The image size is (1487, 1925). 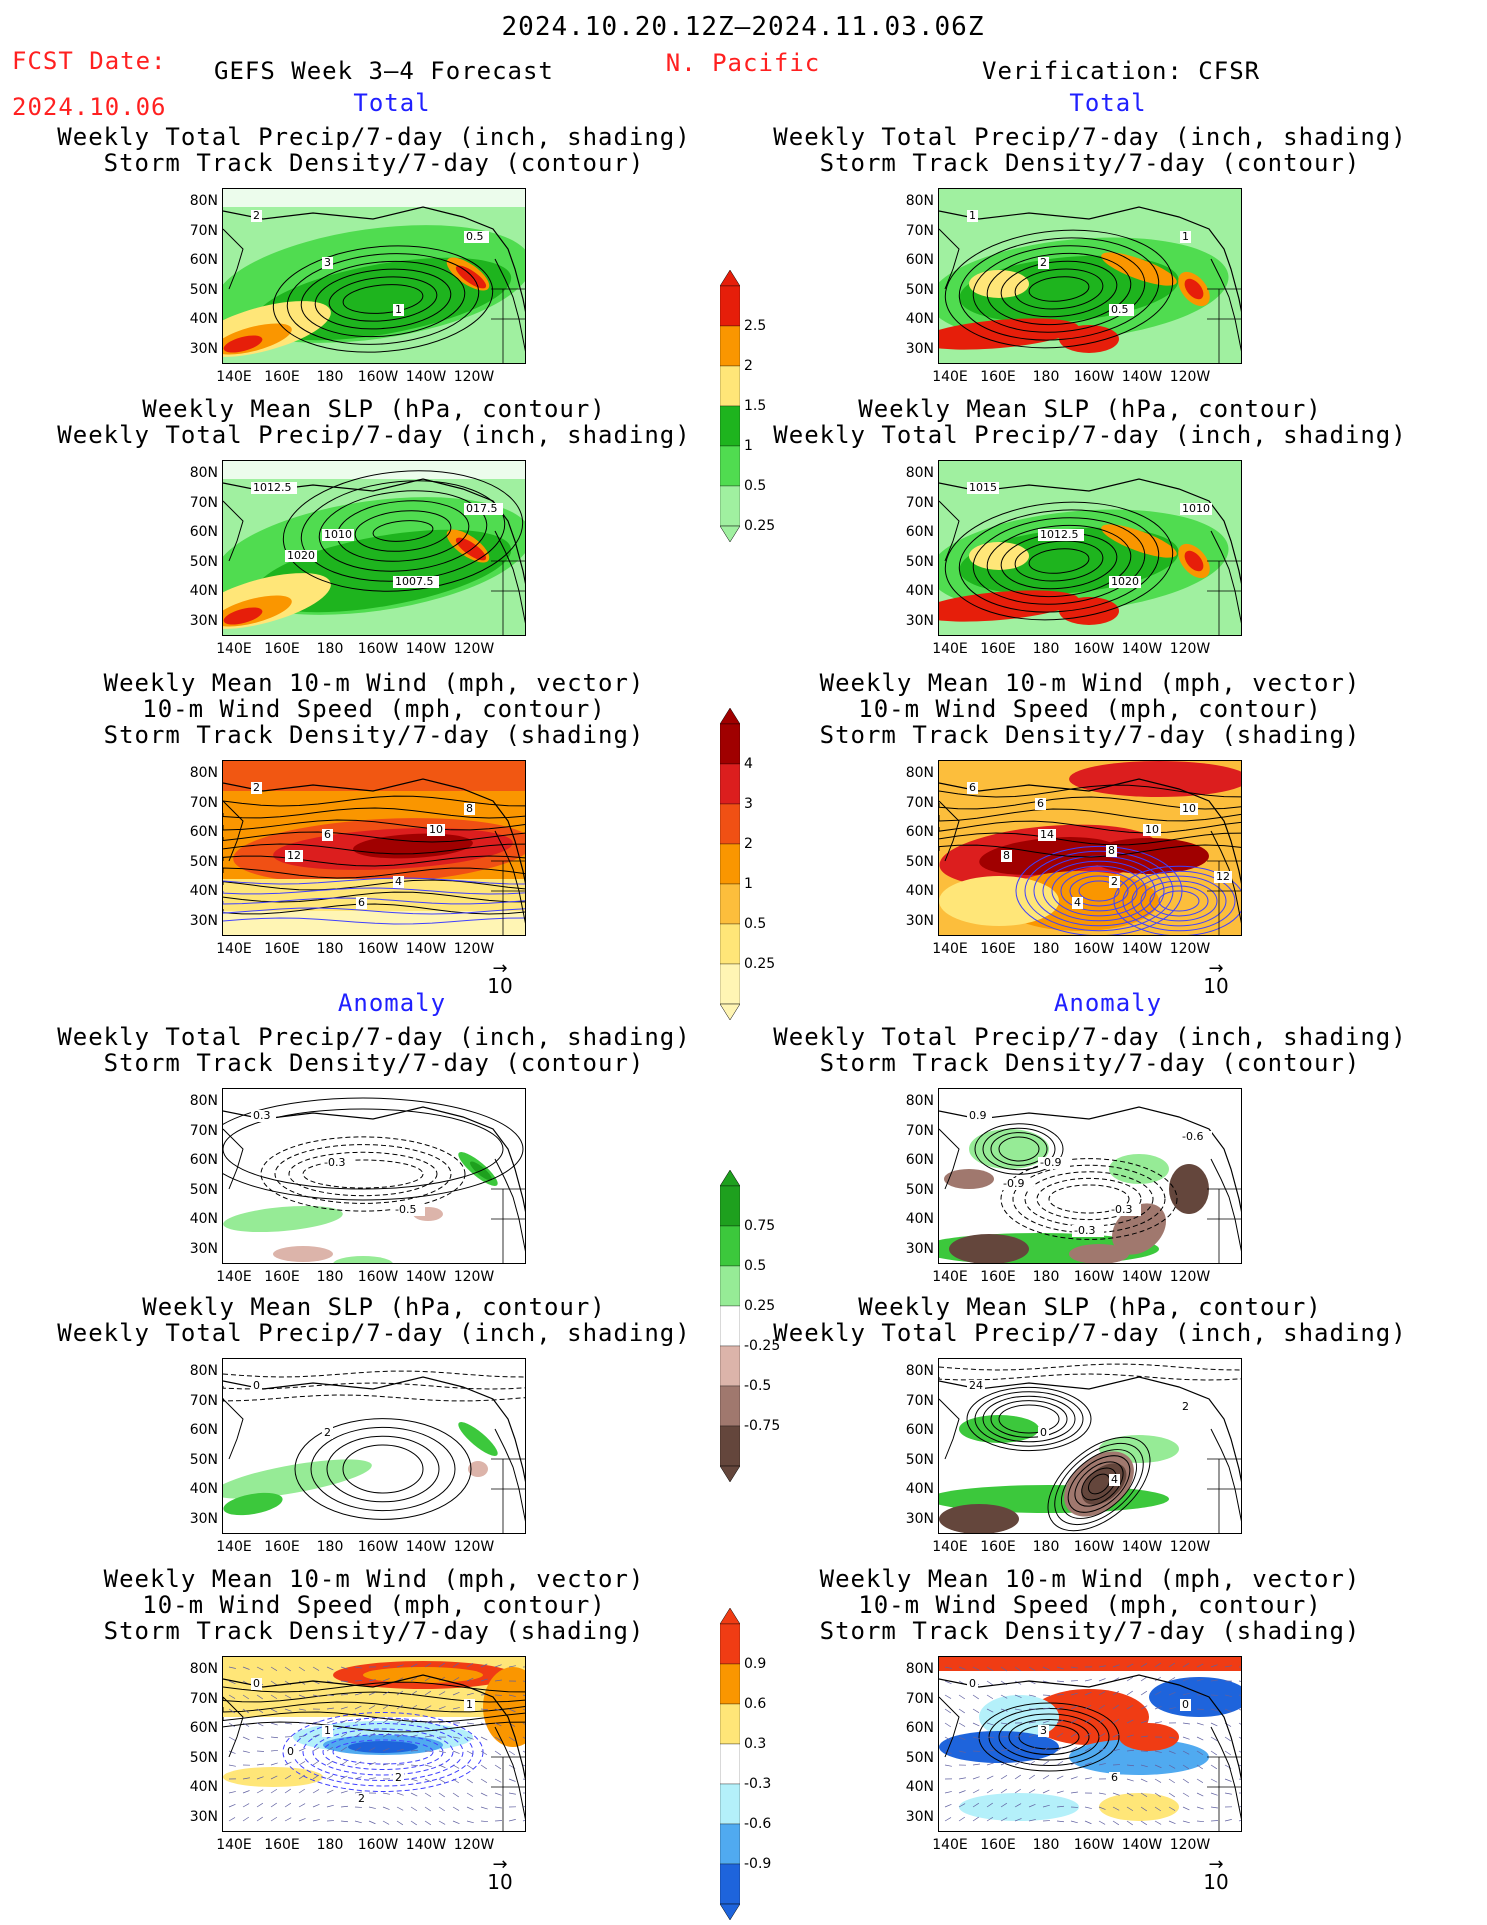 I want to click on map-plot: 0 3 6 0, so click(x=1090, y=1744).